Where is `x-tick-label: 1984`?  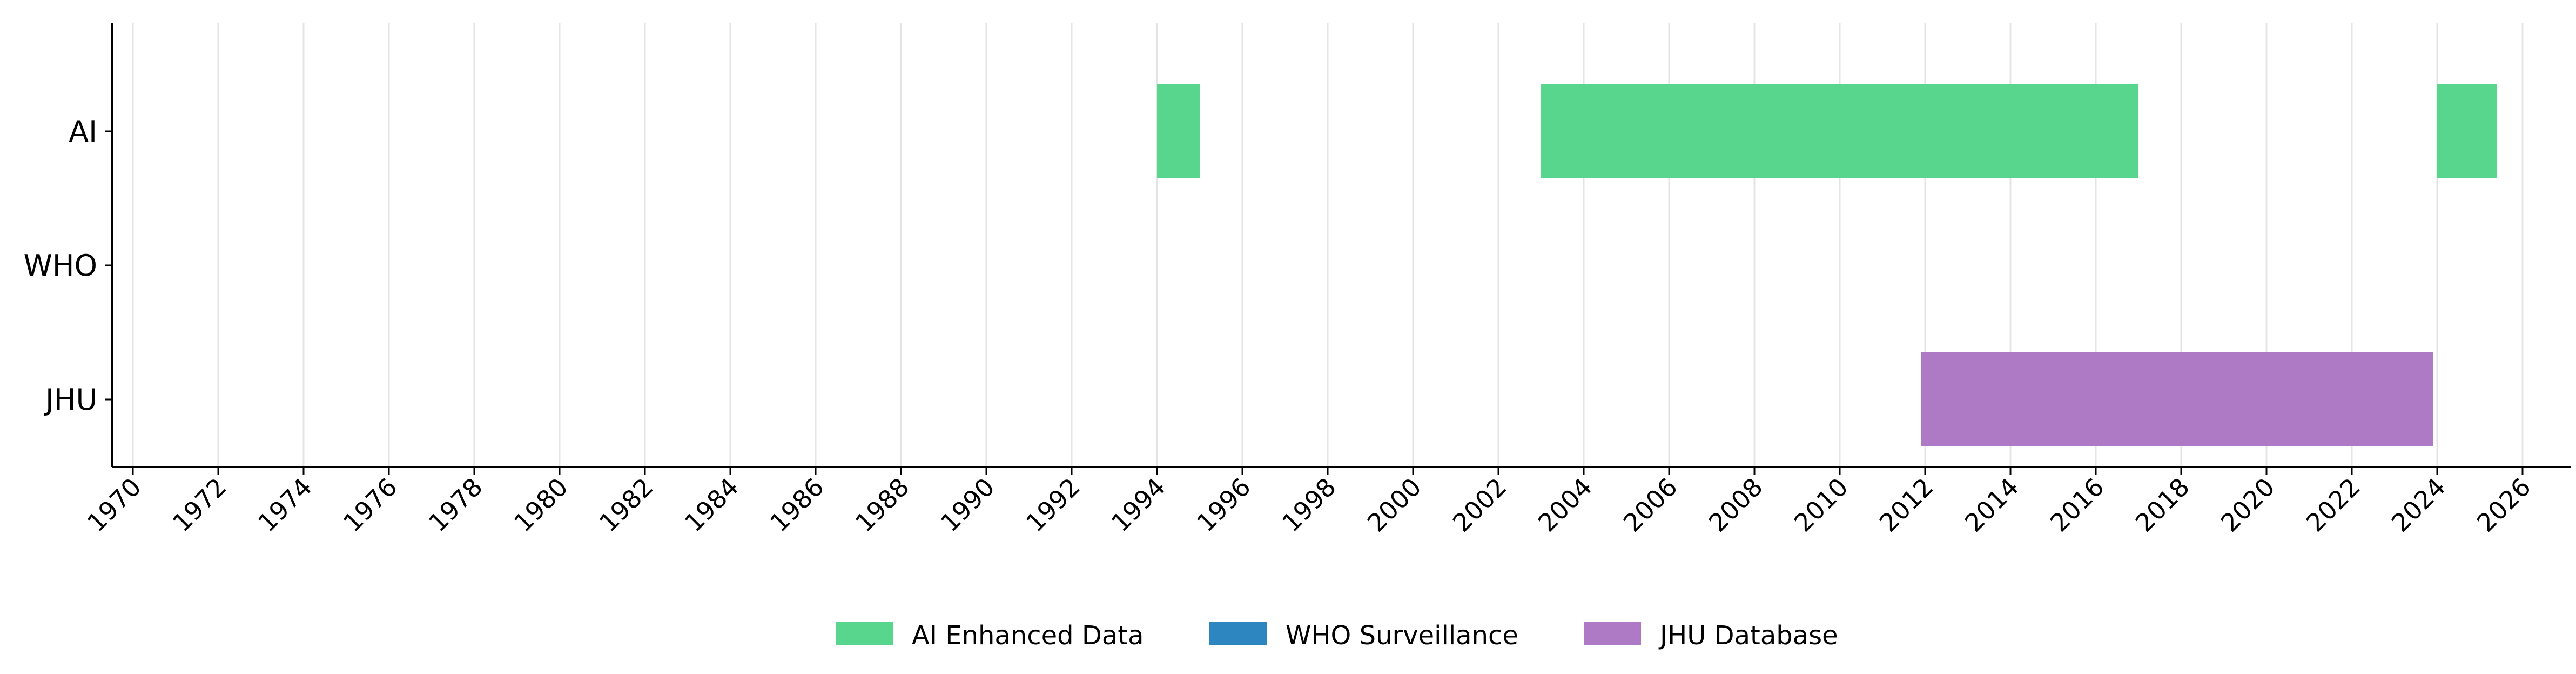
x-tick-label: 1984 is located at coordinates (711, 505).